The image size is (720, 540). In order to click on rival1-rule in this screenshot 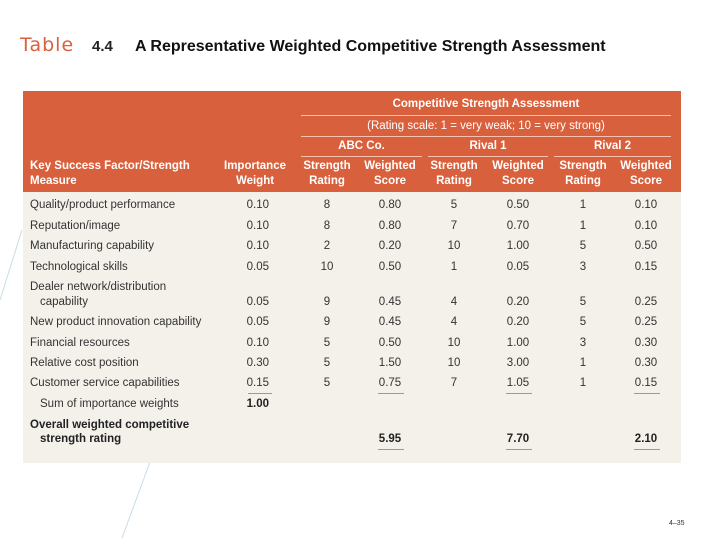, I will do `click(488, 156)`.